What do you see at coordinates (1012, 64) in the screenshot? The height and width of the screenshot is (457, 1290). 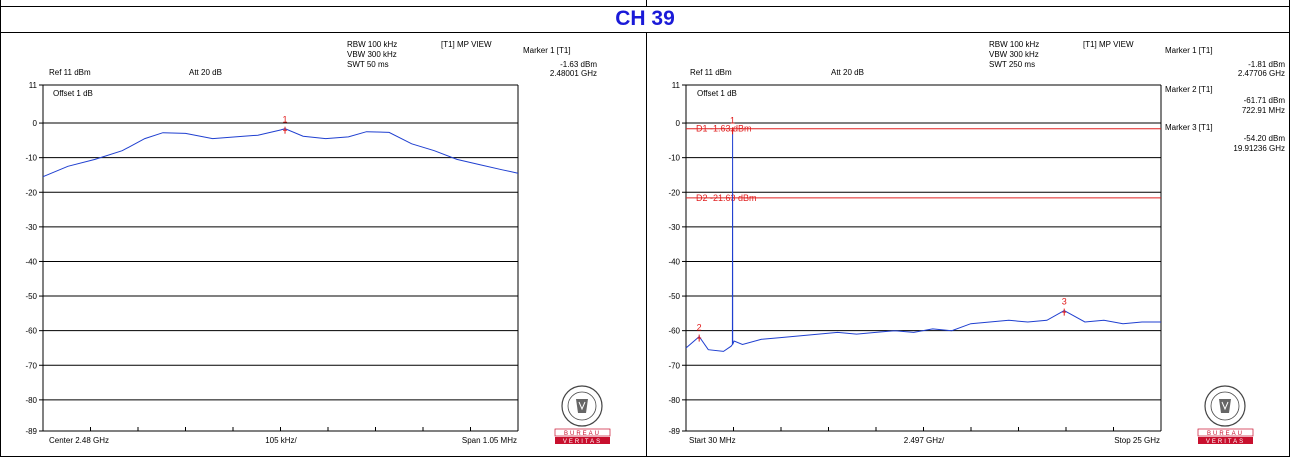 I see `swt-setting: SWT 250 ms` at bounding box center [1012, 64].